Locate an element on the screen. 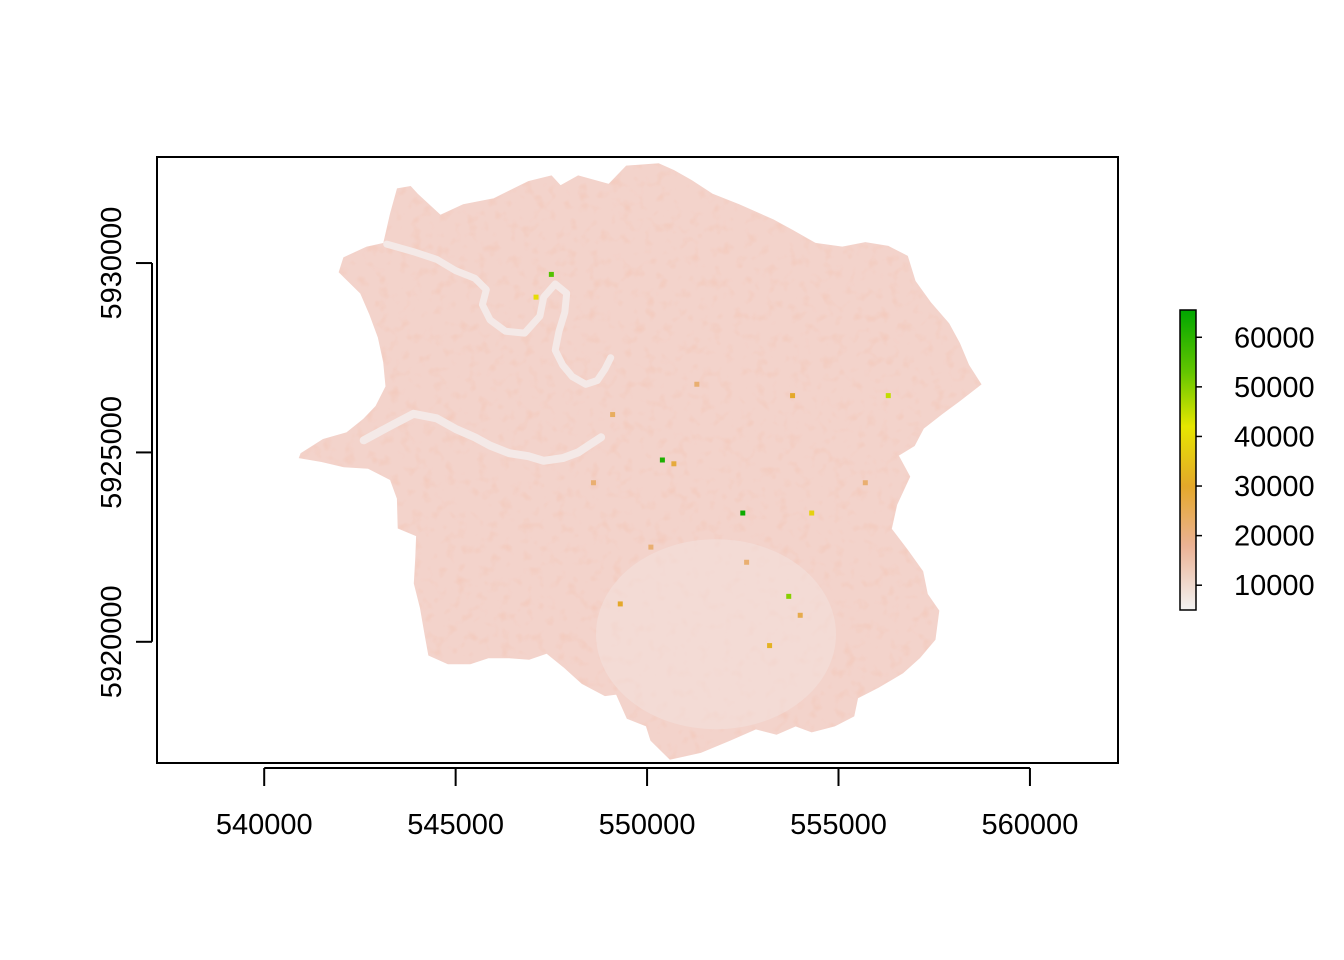  y-tick-label: 5930000 is located at coordinates (112, 263).